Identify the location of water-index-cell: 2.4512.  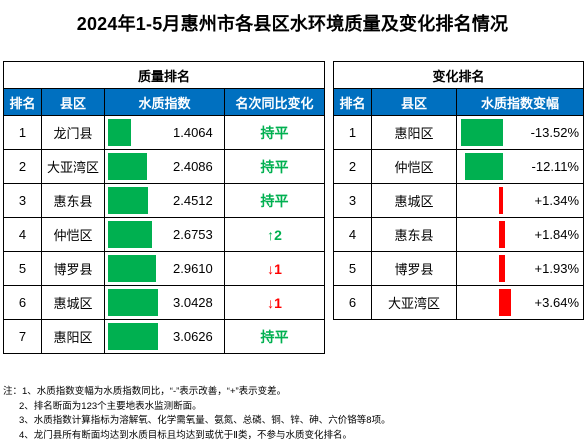
(164, 200).